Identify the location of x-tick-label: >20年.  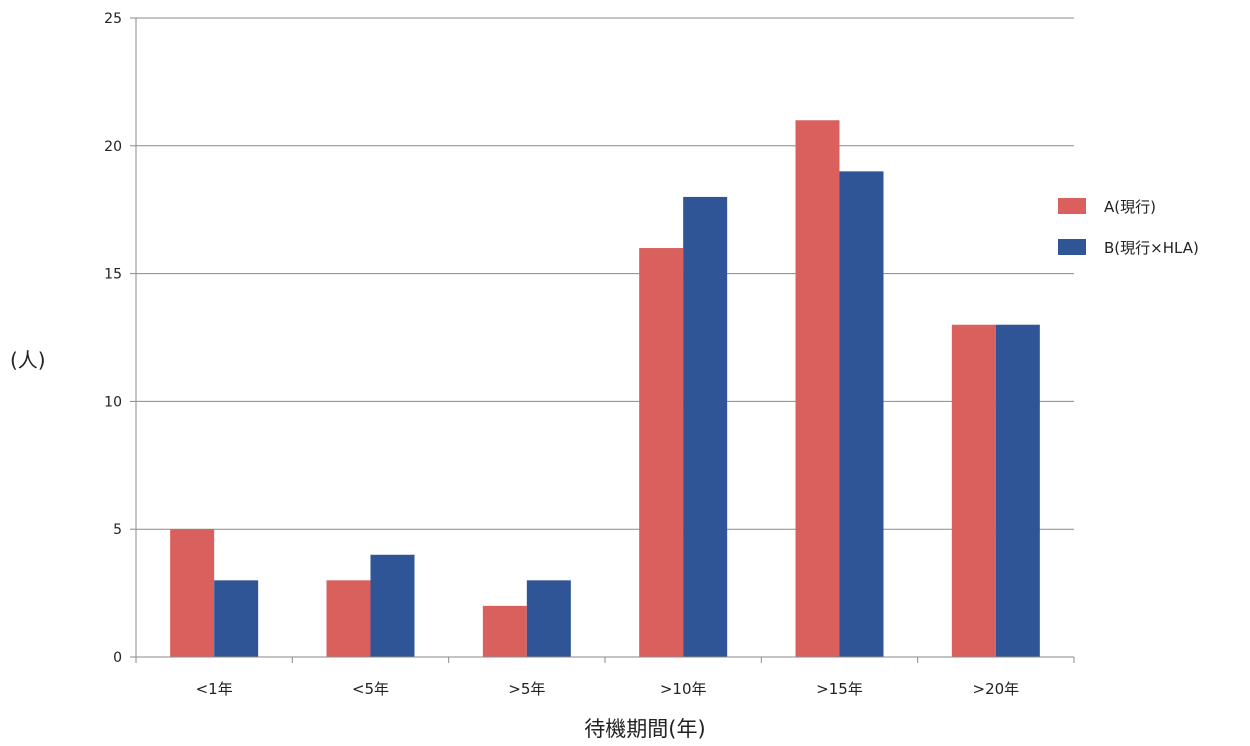
(996, 689).